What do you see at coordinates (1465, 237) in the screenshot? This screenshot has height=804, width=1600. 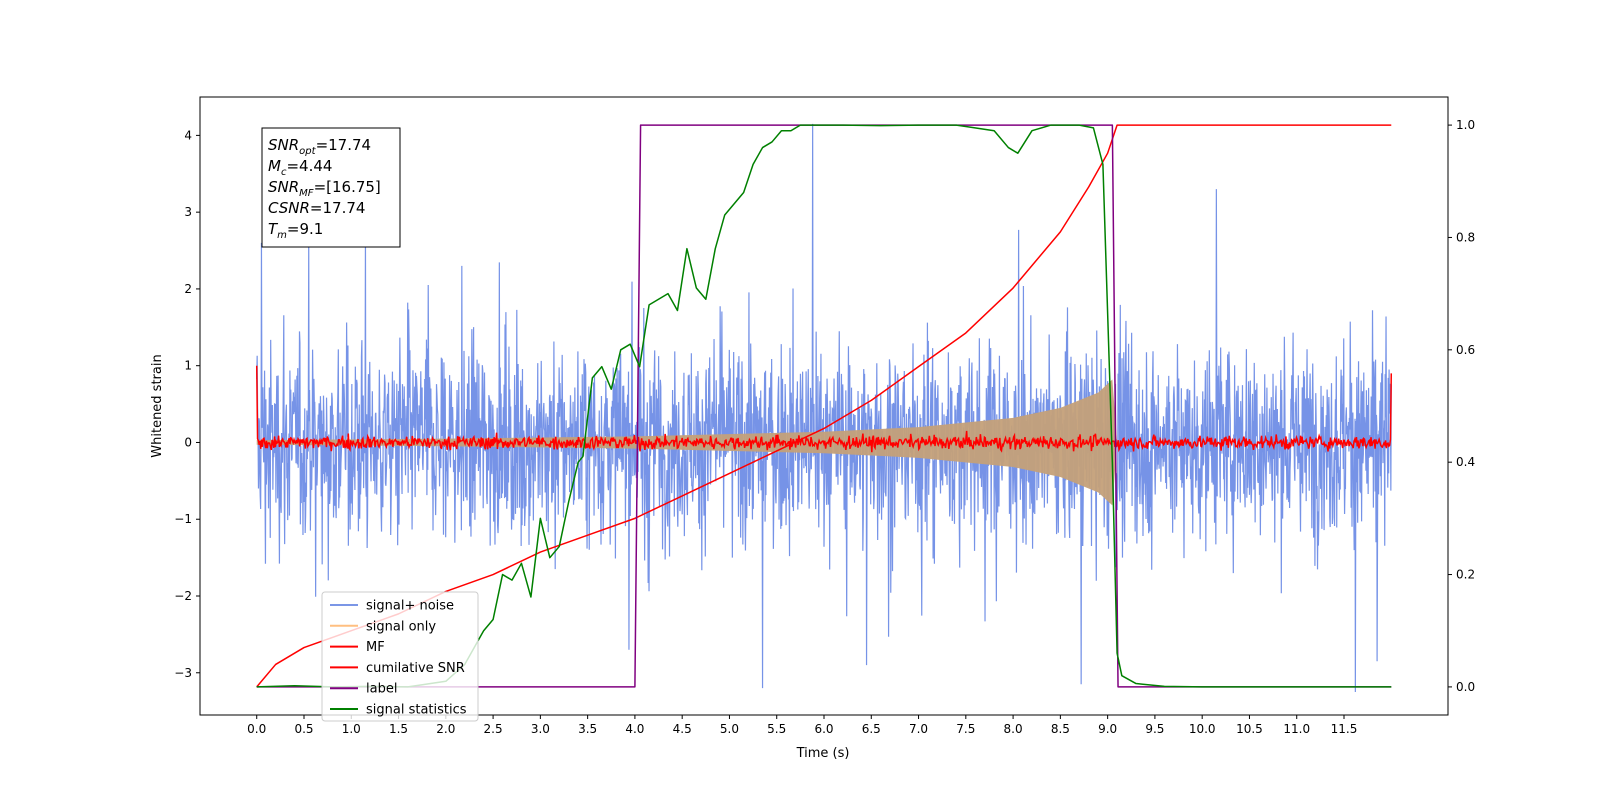 I see `y-right-tick-label: 0.8` at bounding box center [1465, 237].